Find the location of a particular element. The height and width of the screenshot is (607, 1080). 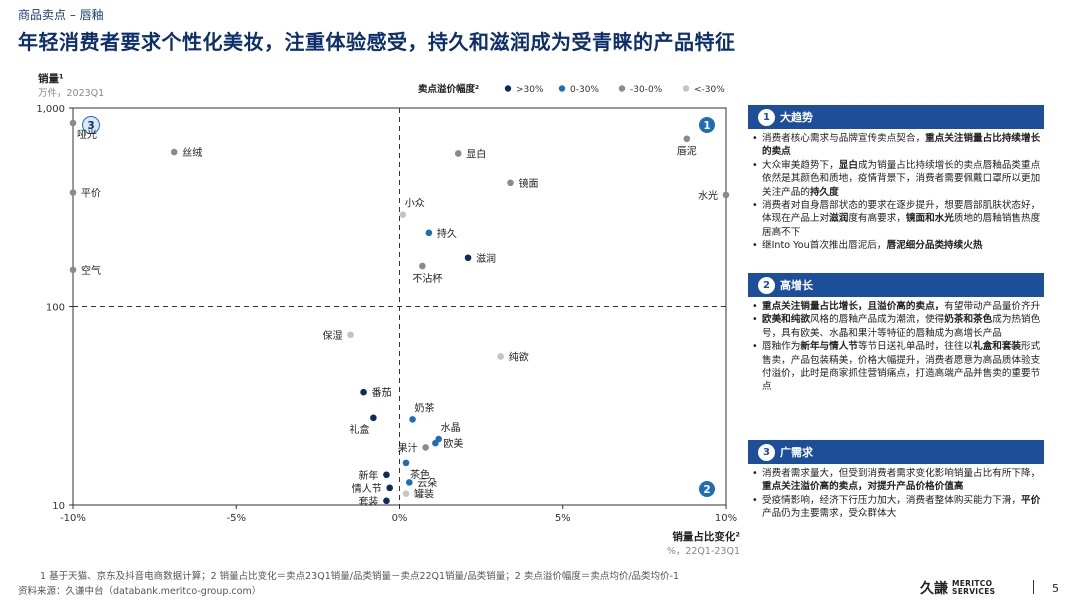

panel-number-badge: 2 is located at coordinates (766, 285).